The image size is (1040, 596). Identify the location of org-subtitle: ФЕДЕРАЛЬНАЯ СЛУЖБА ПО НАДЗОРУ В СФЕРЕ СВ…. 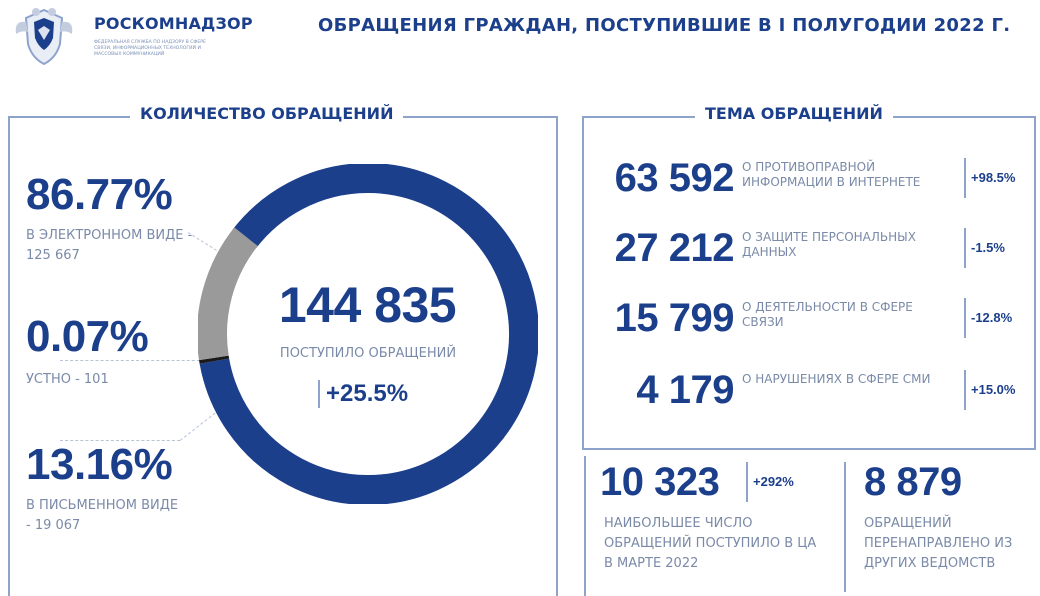
(150, 48).